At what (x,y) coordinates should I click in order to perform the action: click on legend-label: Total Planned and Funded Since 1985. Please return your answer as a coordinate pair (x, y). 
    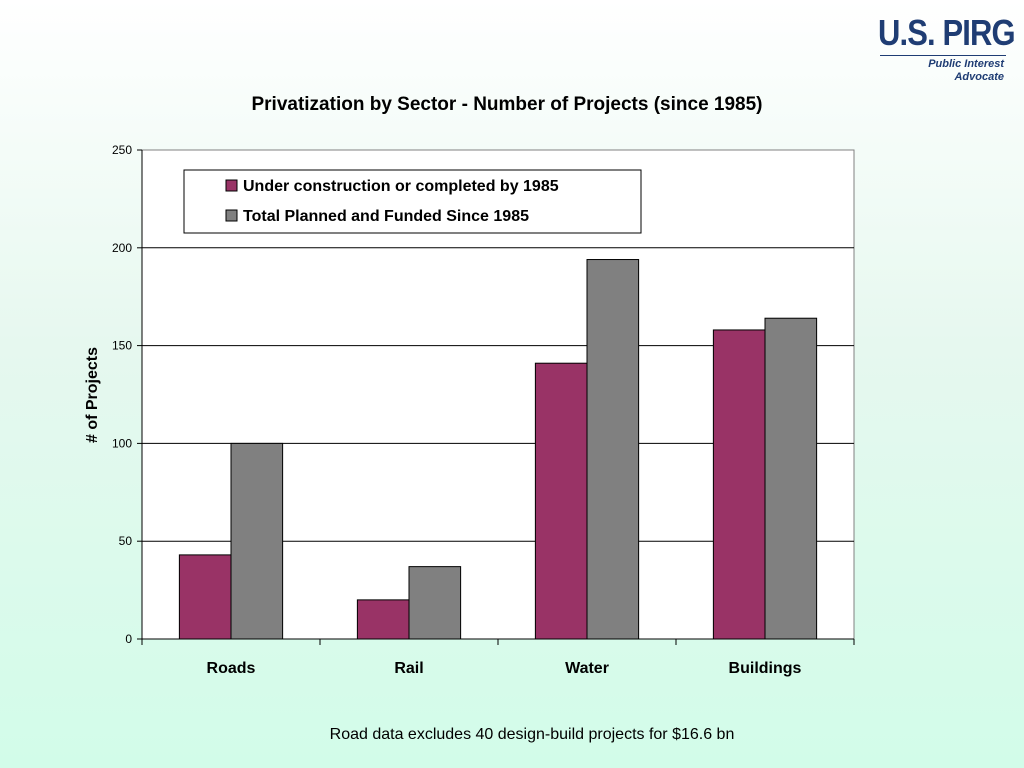
    Looking at the image, I should click on (386, 216).